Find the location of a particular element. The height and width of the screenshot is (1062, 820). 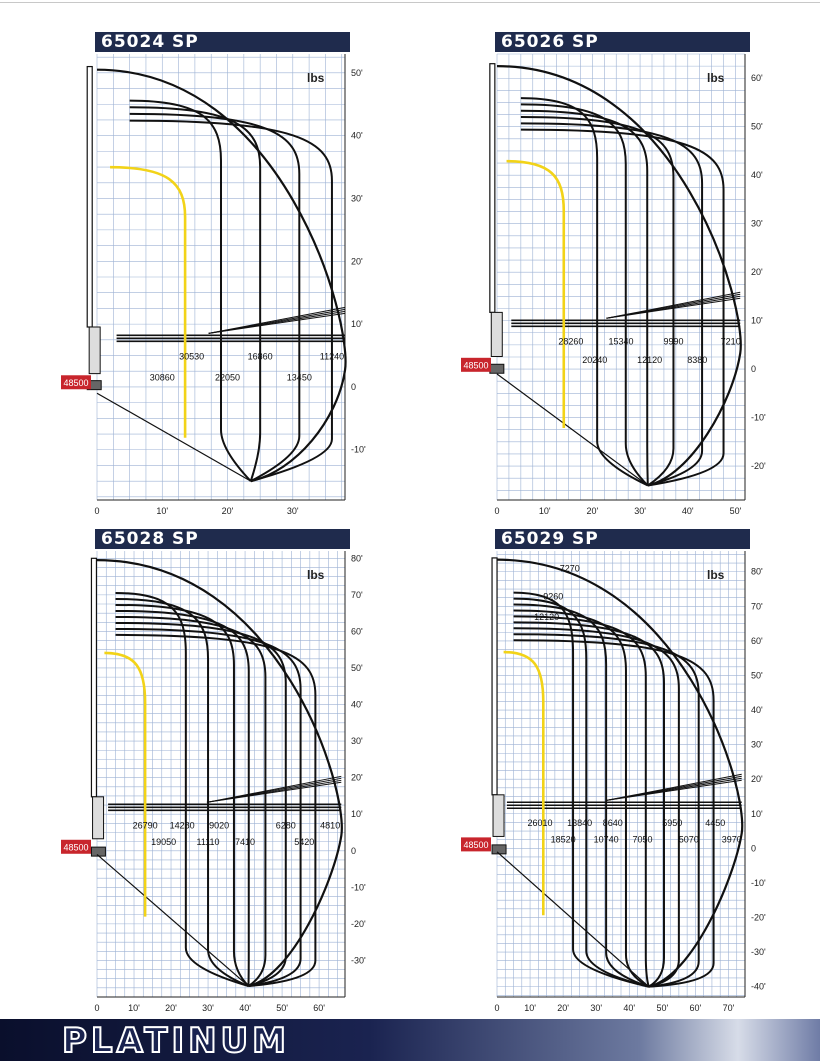

boom-raised-line is located at coordinates (277, 320).